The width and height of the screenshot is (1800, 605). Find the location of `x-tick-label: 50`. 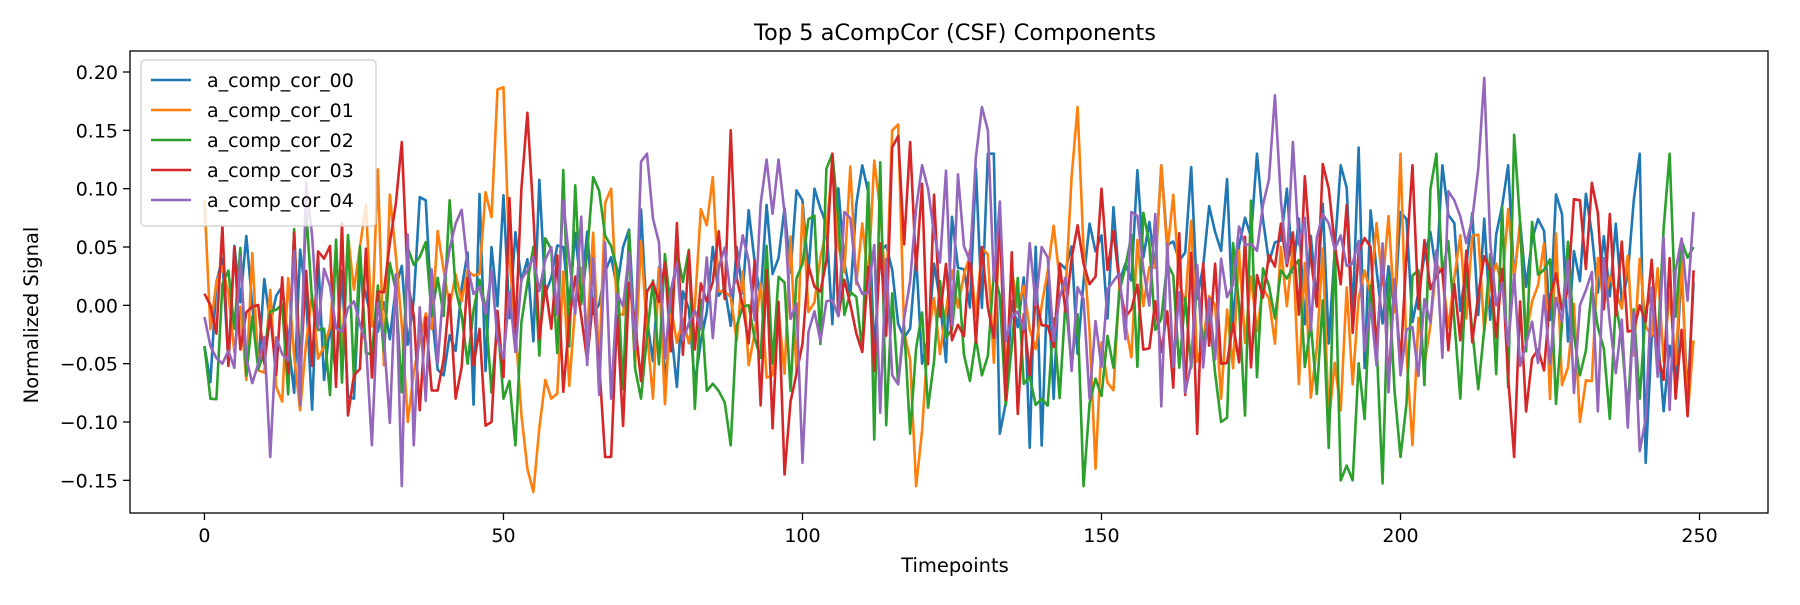

x-tick-label: 50 is located at coordinates (503, 536).